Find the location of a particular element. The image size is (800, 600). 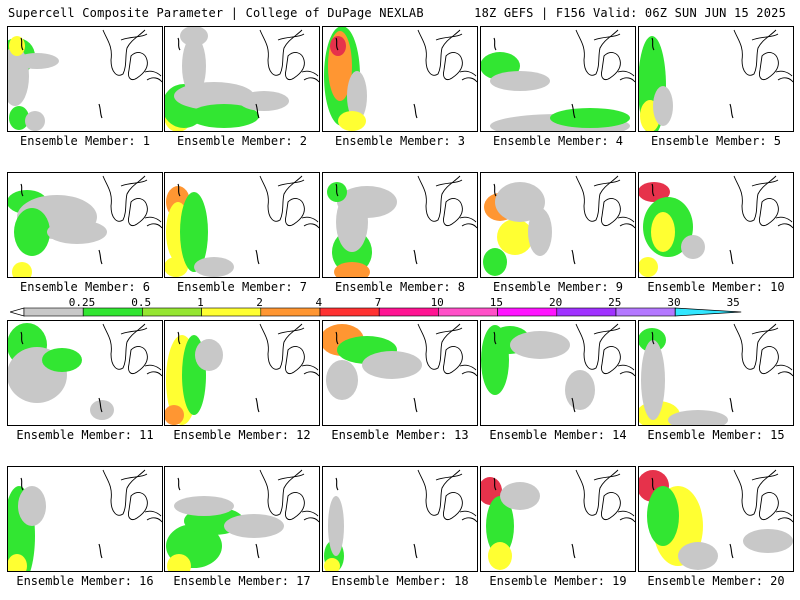

member-label: Ensemble Member: 18 is located at coordinates (400, 581).